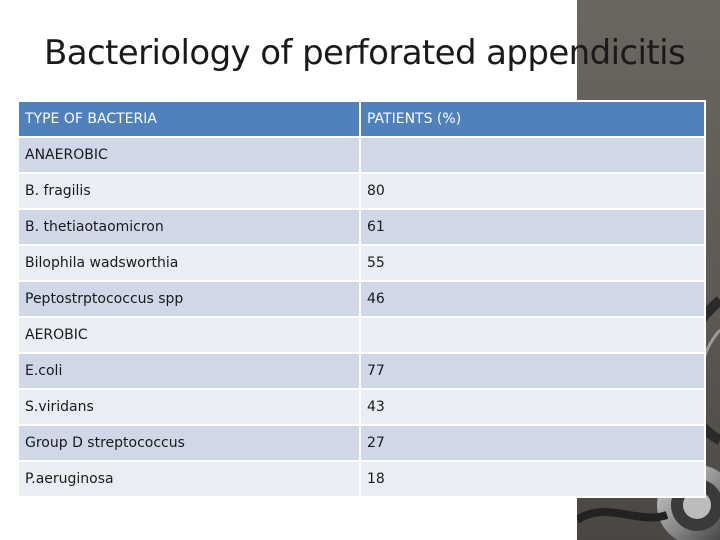 This screenshot has height=540, width=720. I want to click on bacteria-name-cell: Bilophila wadsworthia, so click(189, 263).